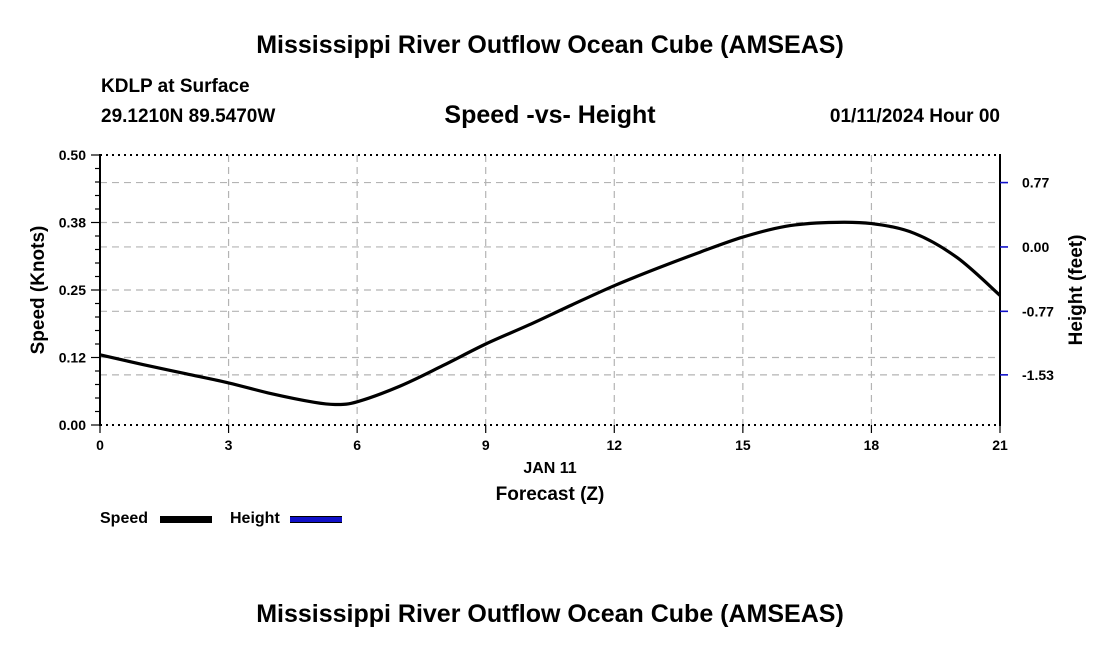 Image resolution: width=1100 pixels, height=650 pixels. What do you see at coordinates (72, 425) in the screenshot?
I see `y-tick-label: 0.00` at bounding box center [72, 425].